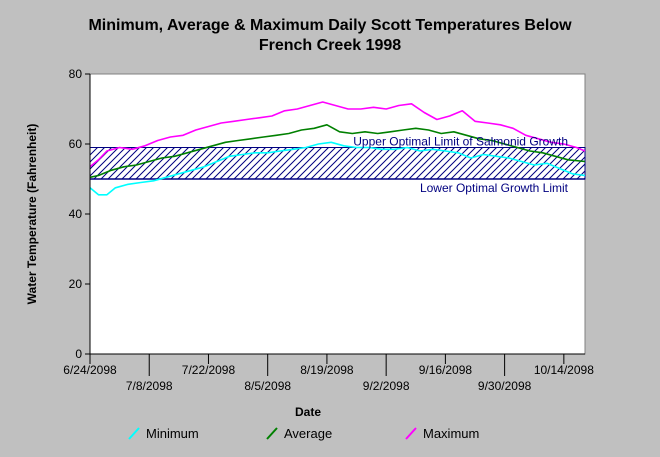 The width and height of the screenshot is (660, 457). Describe the element at coordinates (446, 370) in the screenshot. I see `x-tick-label-6: 9/16/2098` at that location.